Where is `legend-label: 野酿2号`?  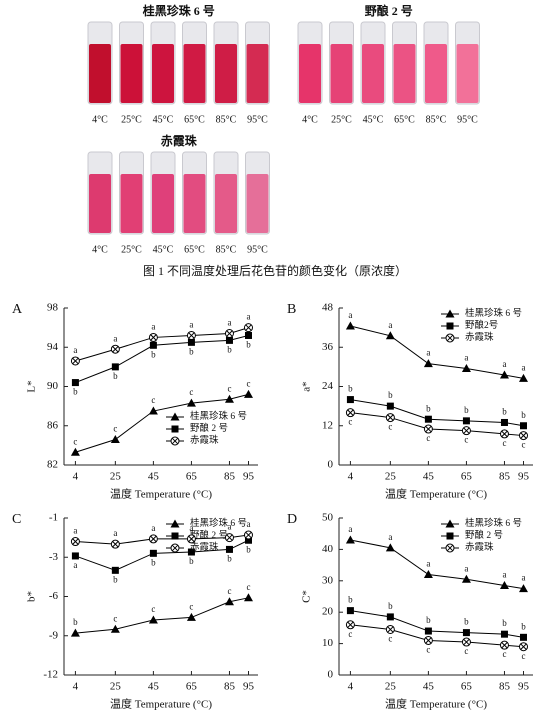 legend-label: 野酿2号 is located at coordinates (481, 325).